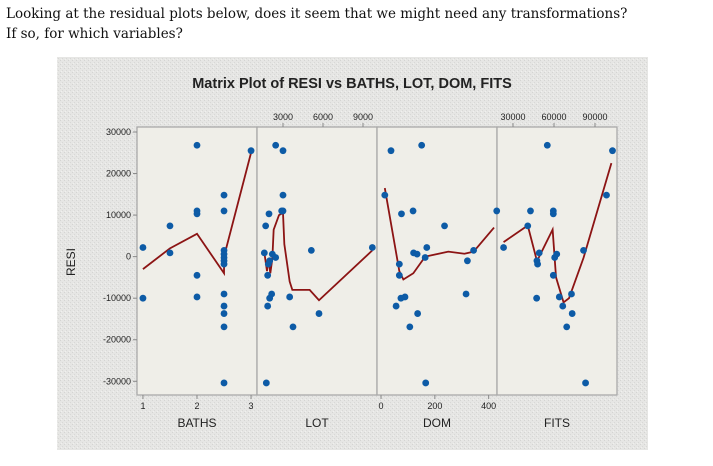 The image size is (713, 466). Describe the element at coordinates (118, 132) in the screenshot. I see `y-tick-label: 30000` at that location.